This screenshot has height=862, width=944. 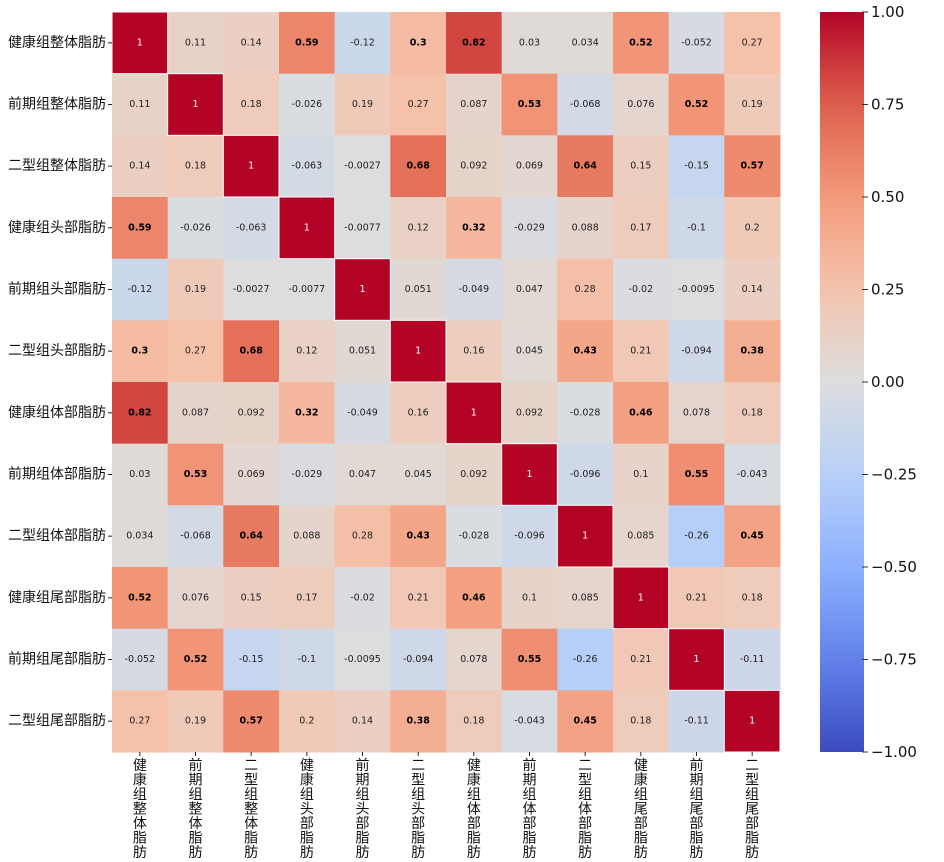 What do you see at coordinates (418, 809) in the screenshot?
I see `x-tick-label: 二型组头部脂肪` at bounding box center [418, 809].